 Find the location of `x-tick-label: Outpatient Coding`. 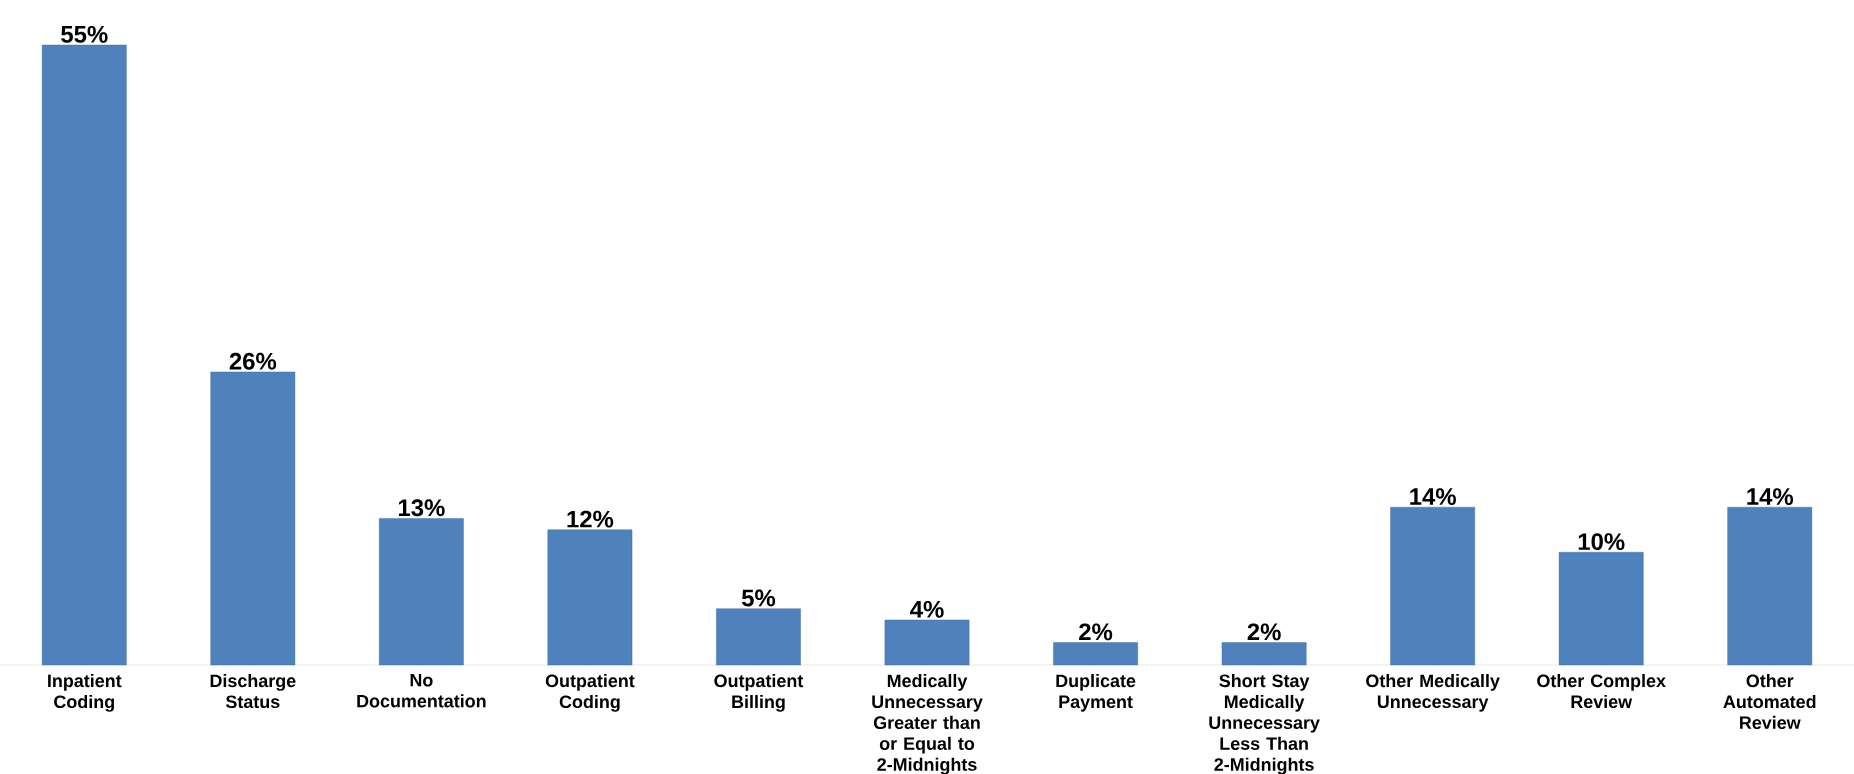

x-tick-label: Outpatient Coding is located at coordinates (590, 693).